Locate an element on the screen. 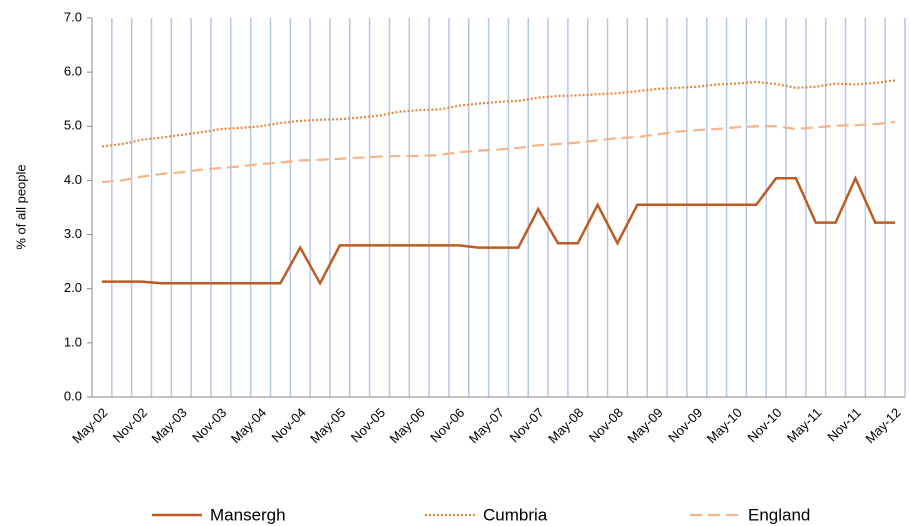 This screenshot has width=910, height=526. y-tick-label: 0.0 is located at coordinates (73, 395).